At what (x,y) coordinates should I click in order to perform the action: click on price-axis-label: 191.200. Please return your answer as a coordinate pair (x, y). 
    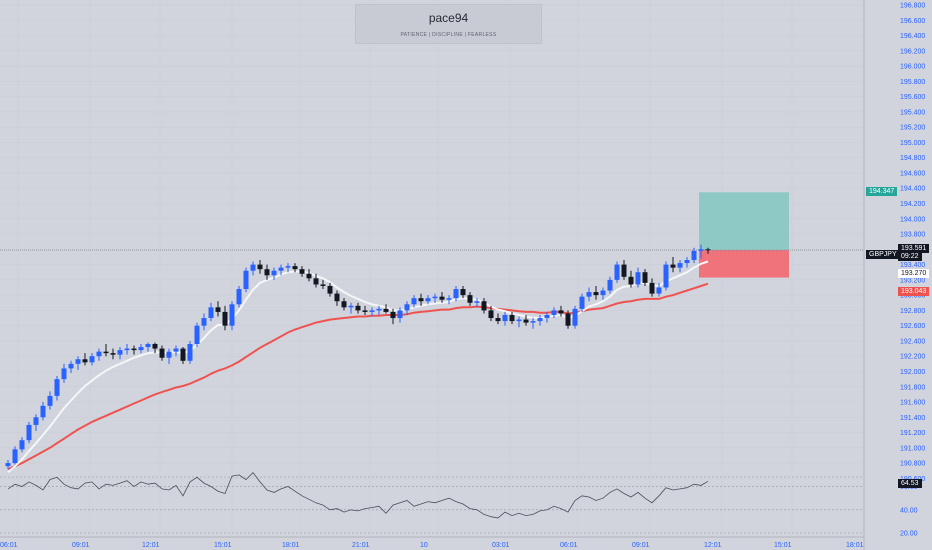
    Looking at the image, I should click on (912, 433).